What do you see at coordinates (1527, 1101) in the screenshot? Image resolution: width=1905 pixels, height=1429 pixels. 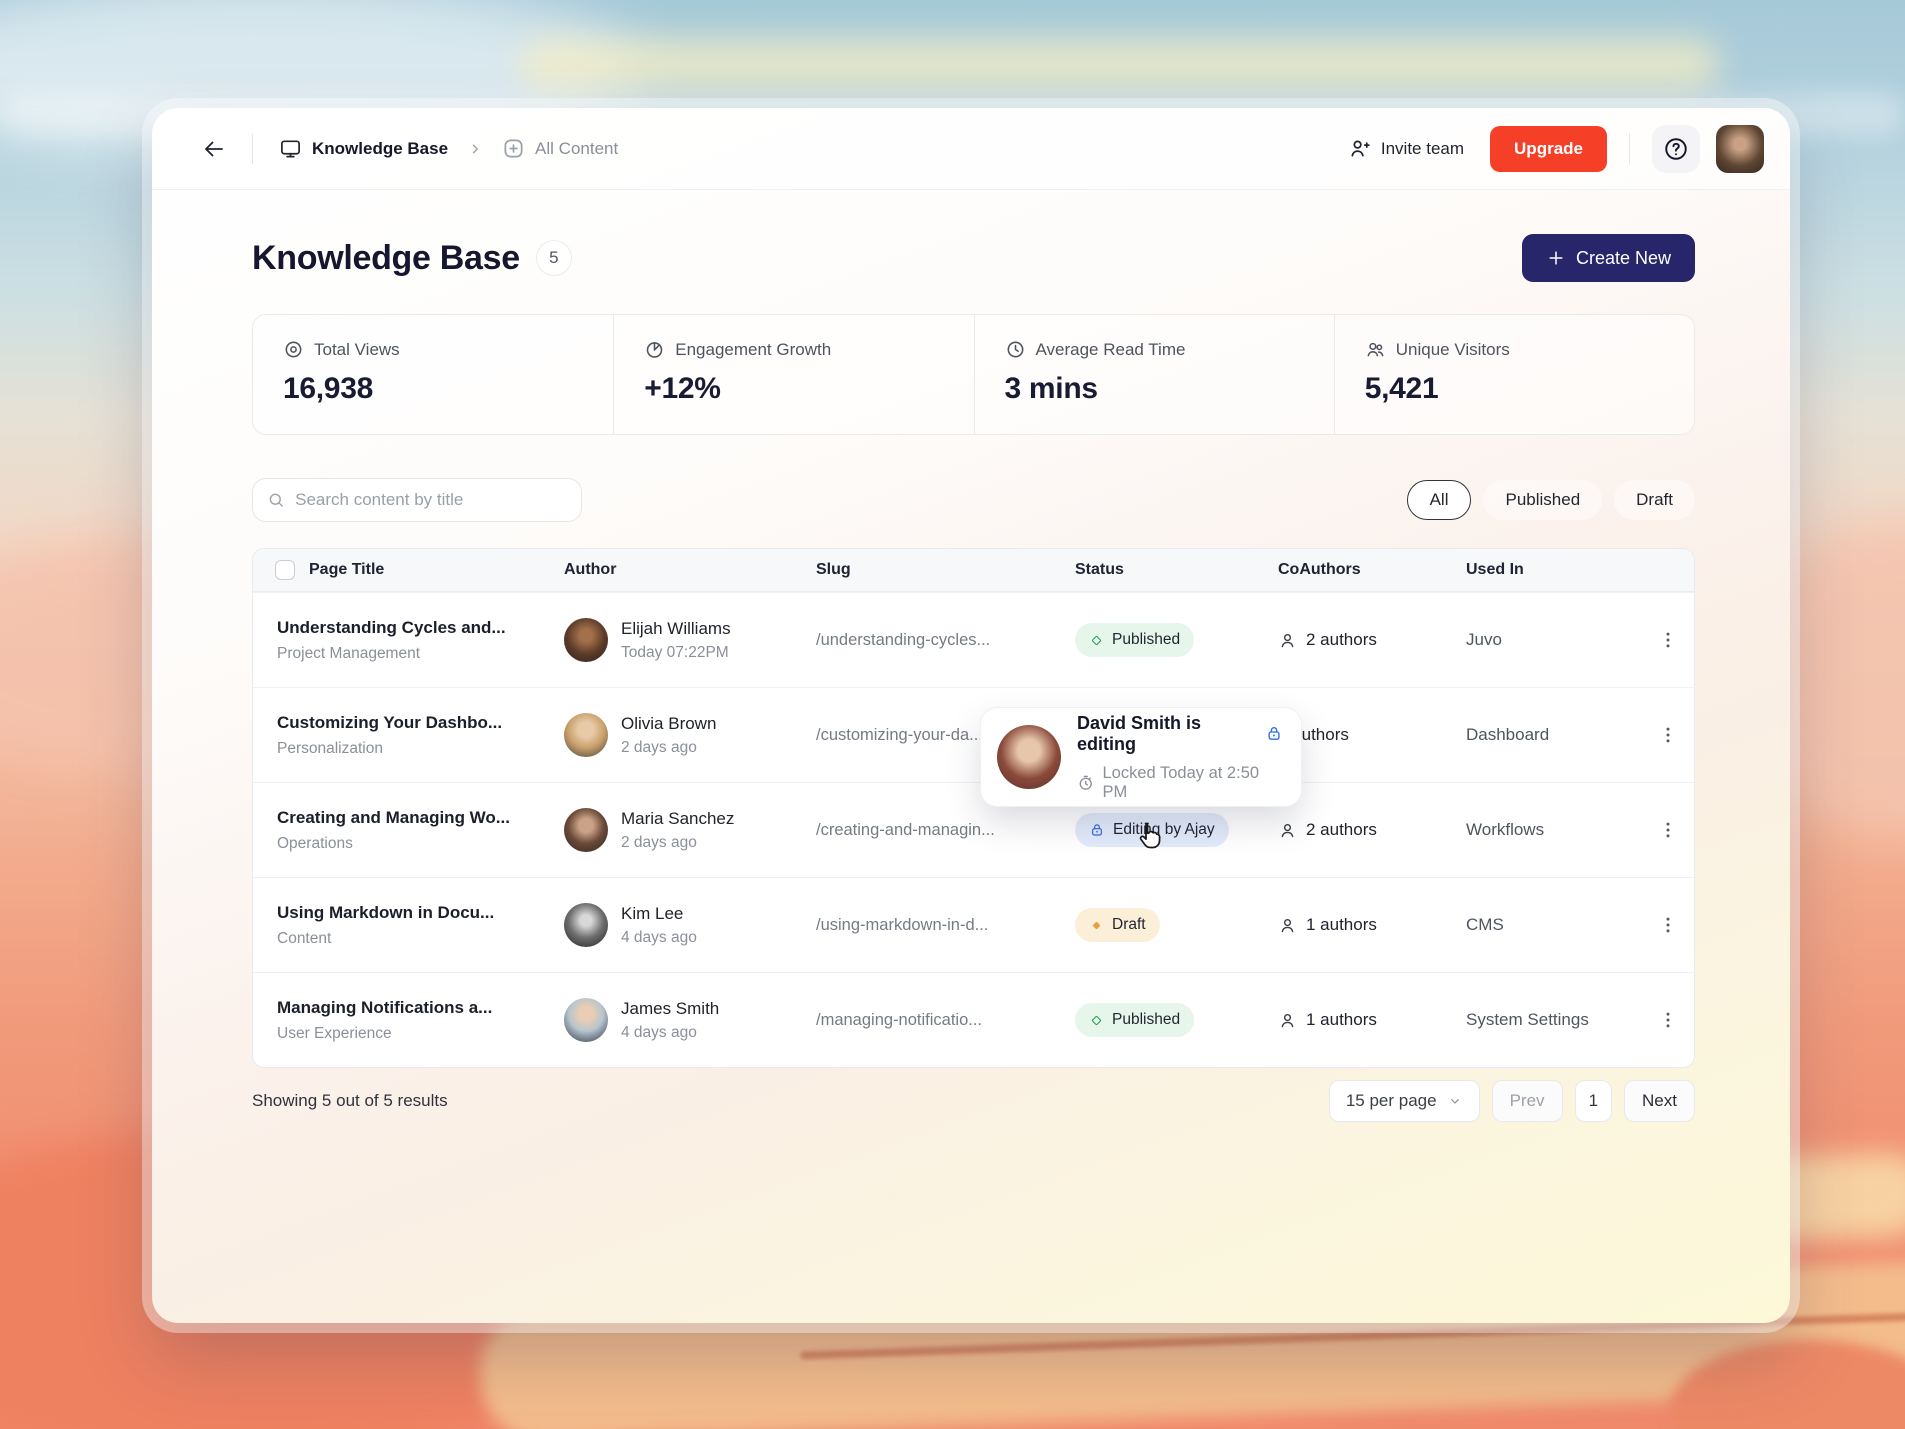 I see `prev-page-button: Prev` at bounding box center [1527, 1101].